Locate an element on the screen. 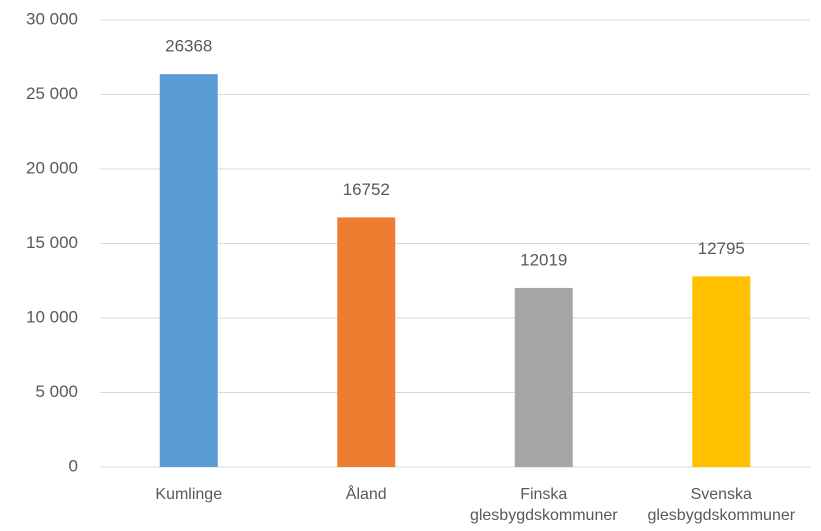 The height and width of the screenshot is (531, 821). data-label: 12019 is located at coordinates (543, 259).